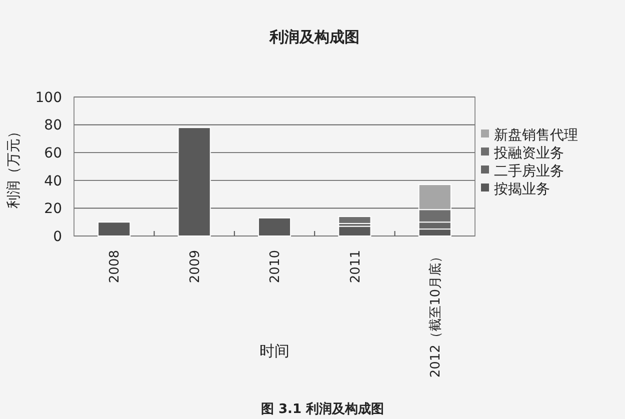 The width and height of the screenshot is (625, 419). Describe the element at coordinates (276, 267) in the screenshot. I see `x-tick-label: 2010` at that location.